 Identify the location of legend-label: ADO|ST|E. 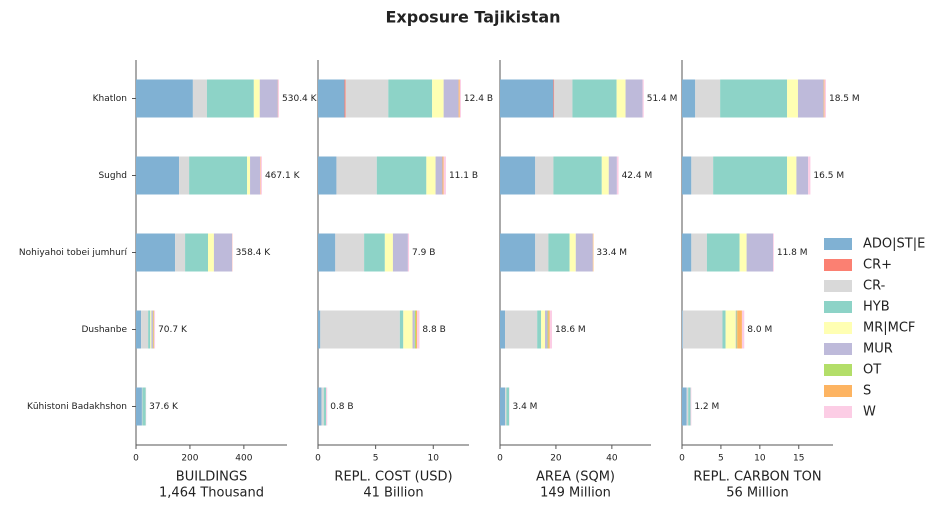
(894, 244).